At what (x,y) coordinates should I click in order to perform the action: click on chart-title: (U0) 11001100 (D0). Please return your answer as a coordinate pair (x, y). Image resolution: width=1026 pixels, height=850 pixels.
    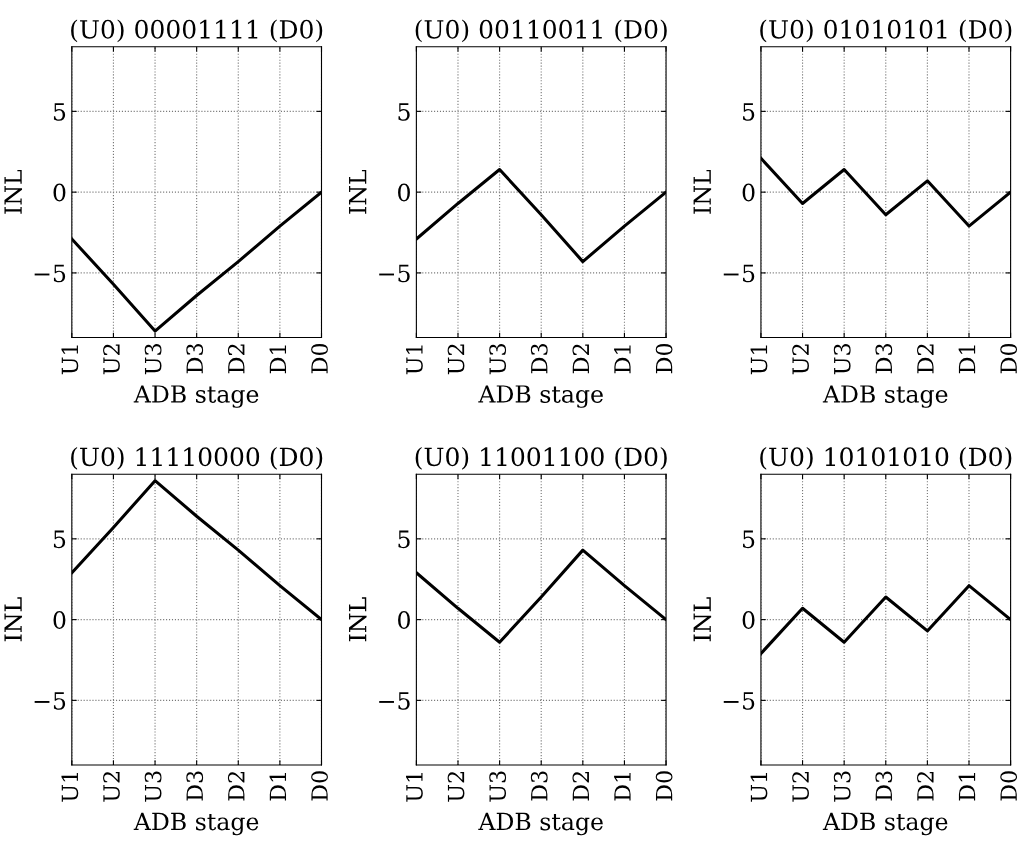
    Looking at the image, I should click on (541, 458).